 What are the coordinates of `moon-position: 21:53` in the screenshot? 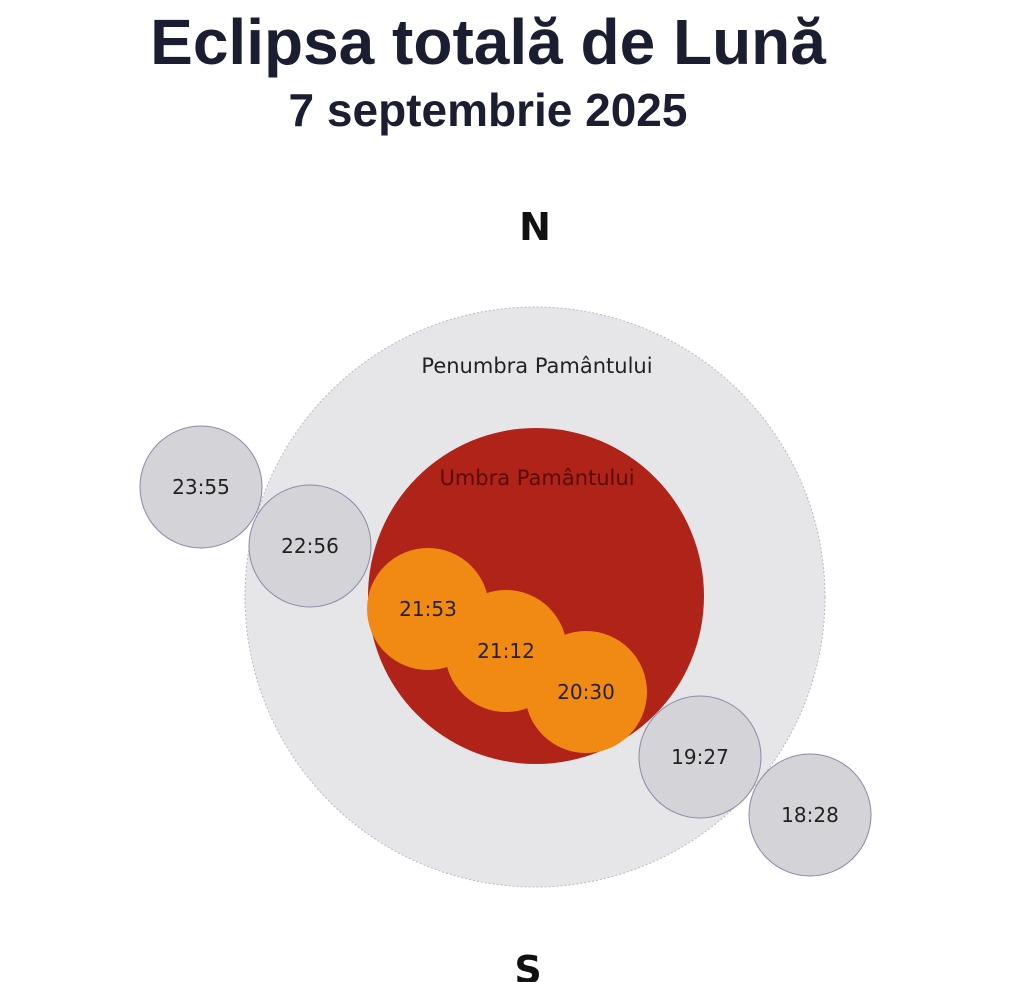 It's located at (428, 609).